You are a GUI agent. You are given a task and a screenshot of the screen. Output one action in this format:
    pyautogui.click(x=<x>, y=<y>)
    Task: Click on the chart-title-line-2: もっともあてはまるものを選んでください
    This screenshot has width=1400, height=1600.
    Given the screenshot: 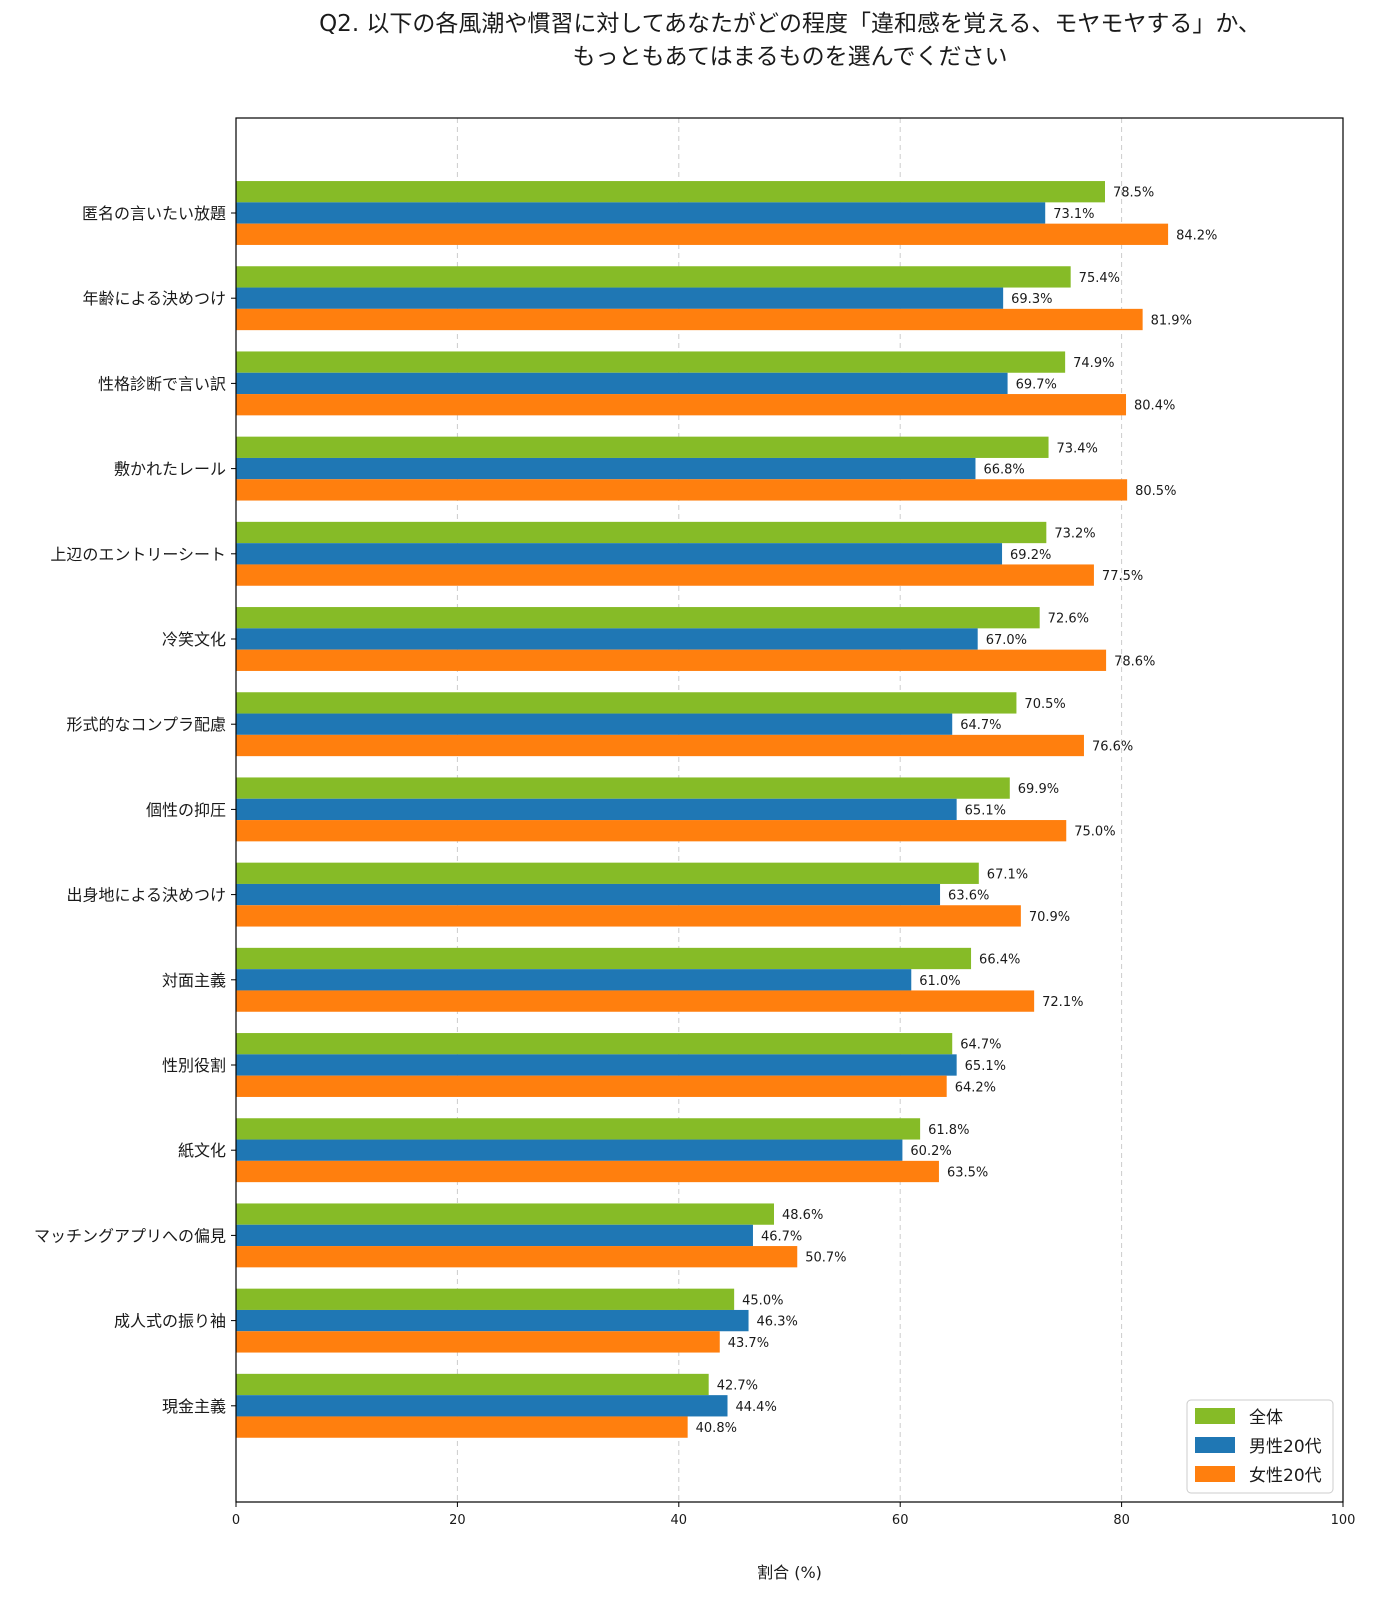 What is the action you would take?
    pyautogui.click(x=790, y=57)
    